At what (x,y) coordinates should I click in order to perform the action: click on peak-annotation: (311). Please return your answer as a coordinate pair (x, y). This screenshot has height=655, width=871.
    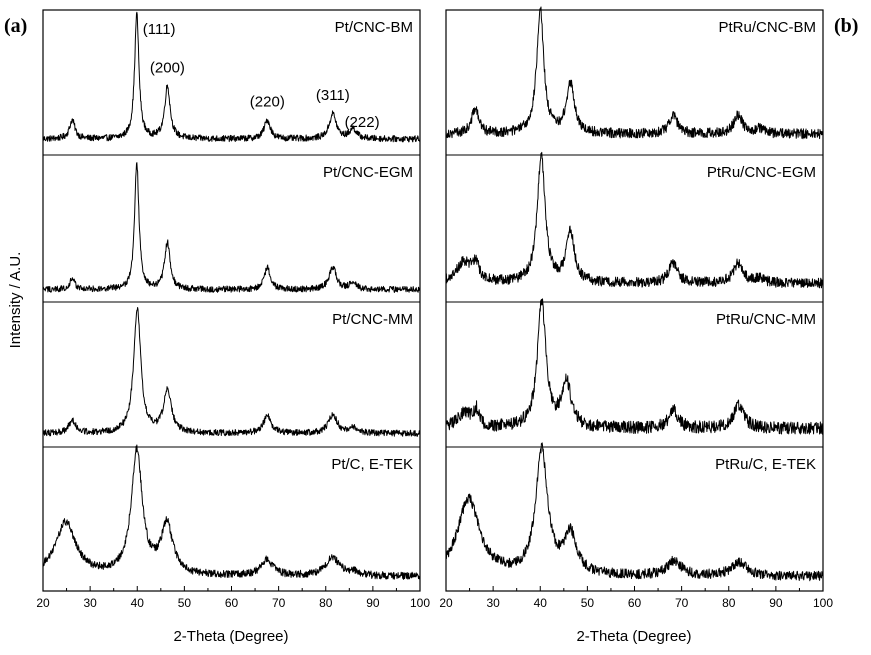
    Looking at the image, I should click on (333, 95).